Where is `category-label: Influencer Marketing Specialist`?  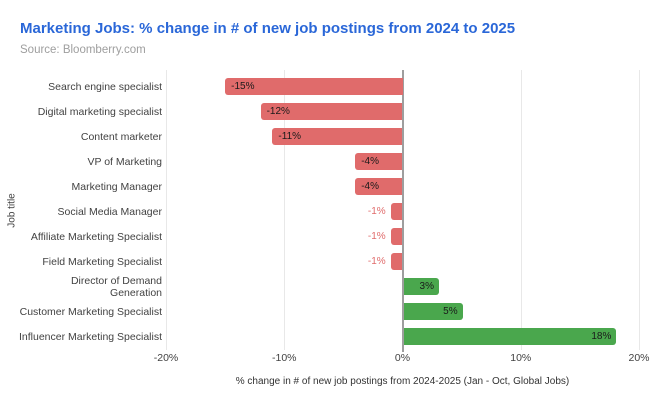
category-label: Influencer Marketing Specialist is located at coordinates (90, 336).